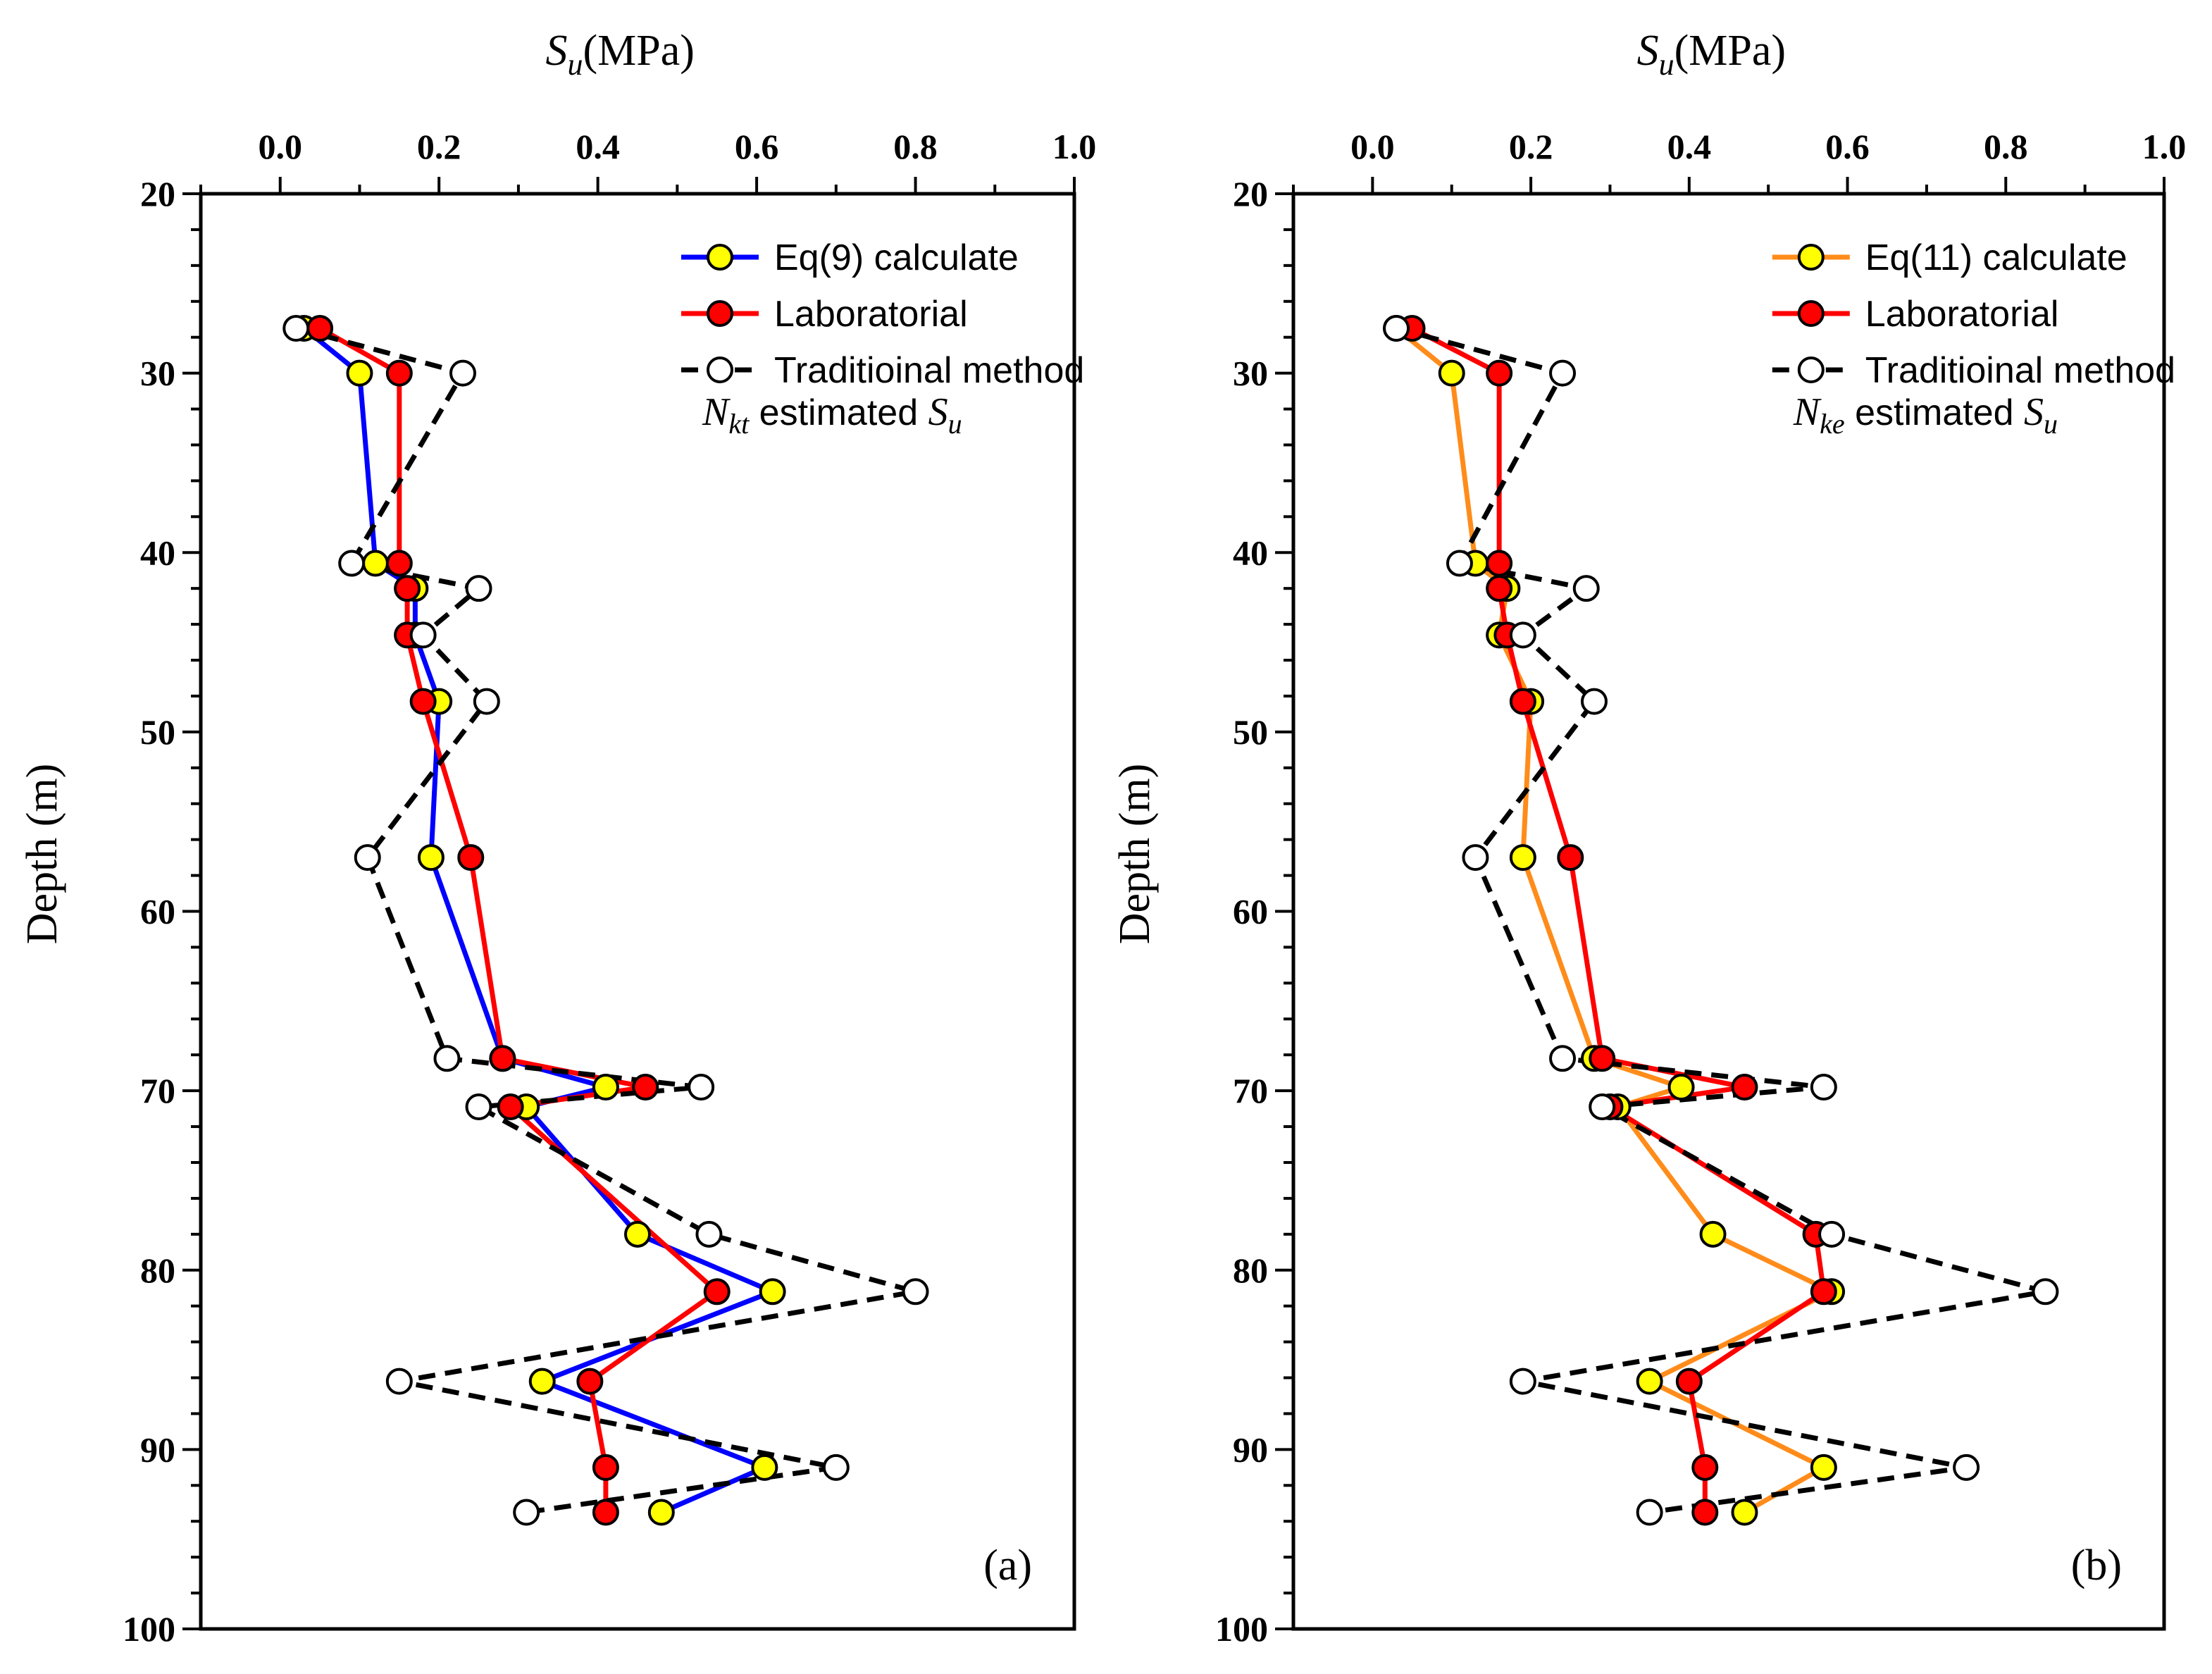 This screenshot has height=1674, width=2212. Describe the element at coordinates (1135, 855) in the screenshot. I see `y-axis-title: Depth (m)` at that location.